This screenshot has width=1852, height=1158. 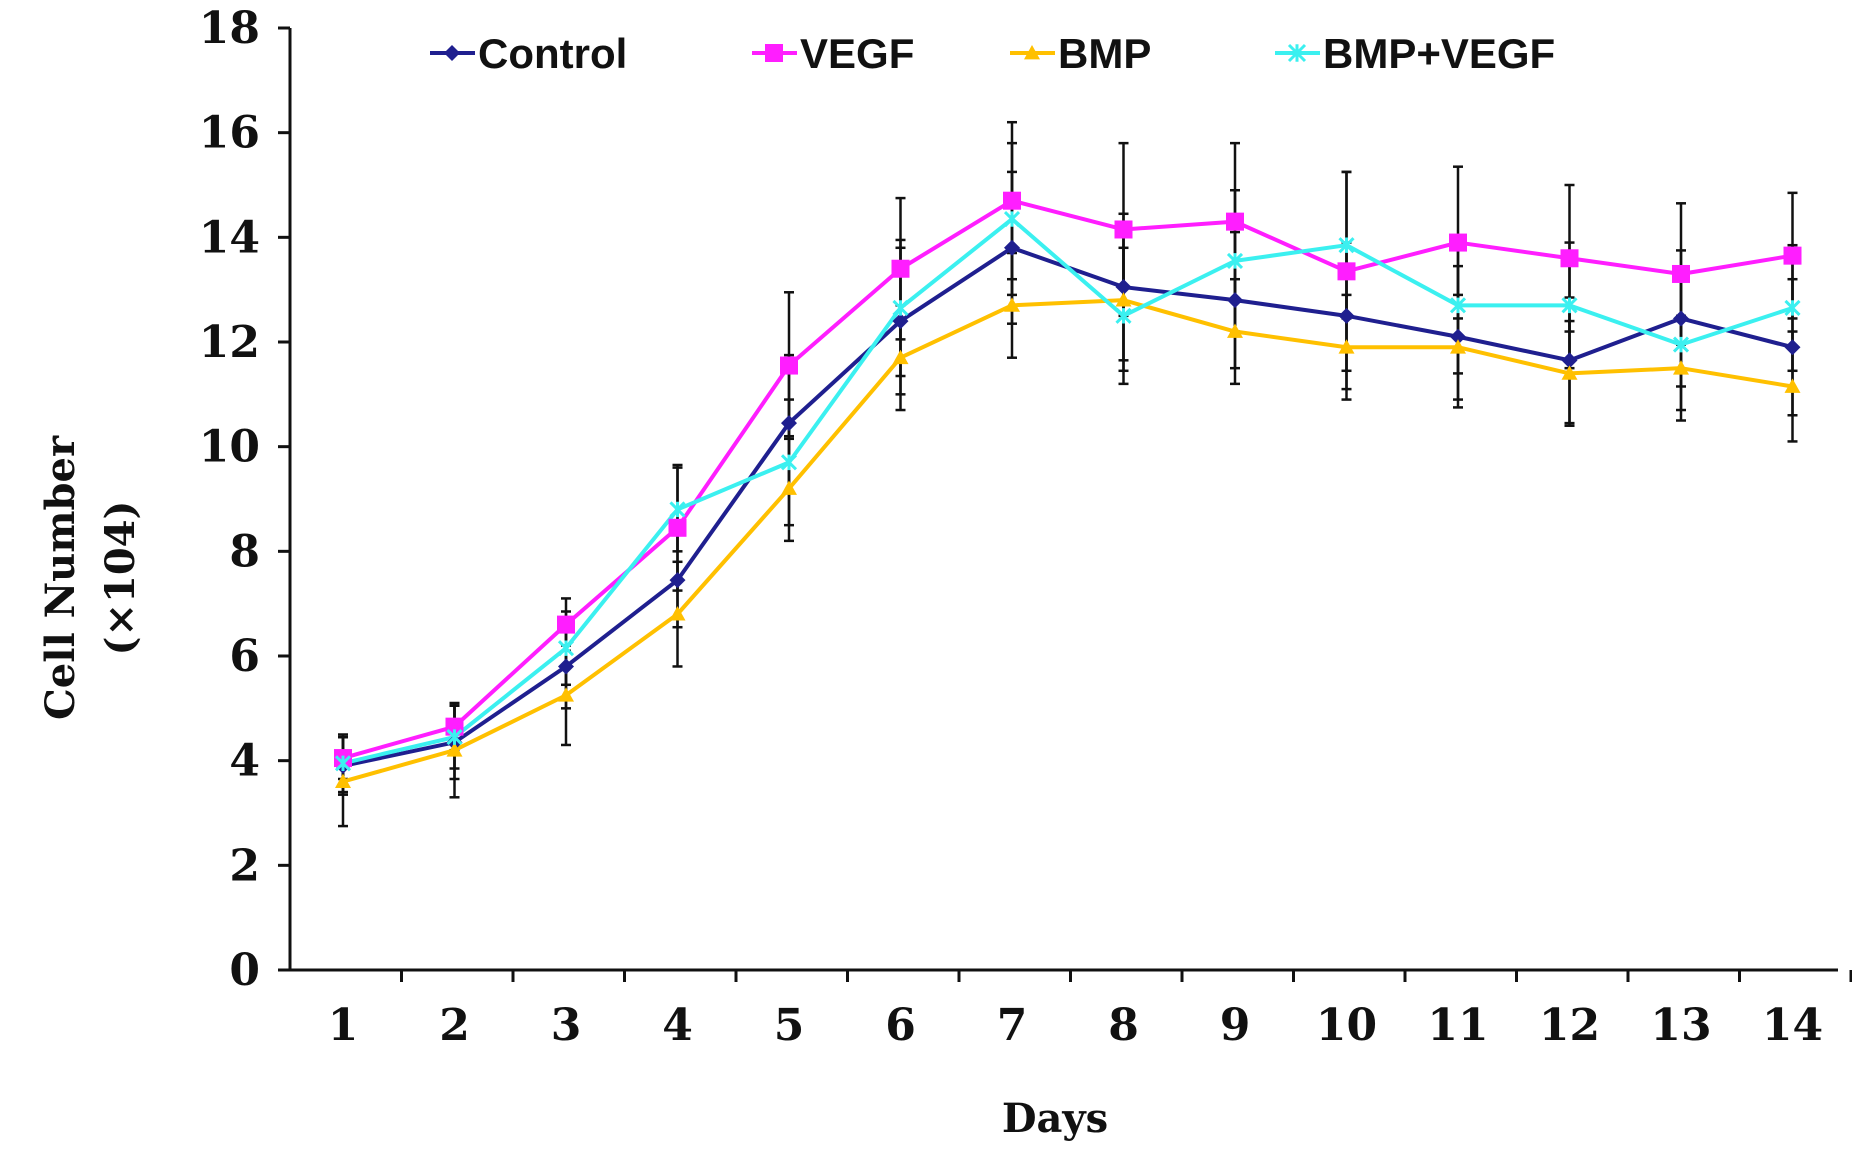 I want to click on x-tick-label: 2, so click(x=454, y=1025).